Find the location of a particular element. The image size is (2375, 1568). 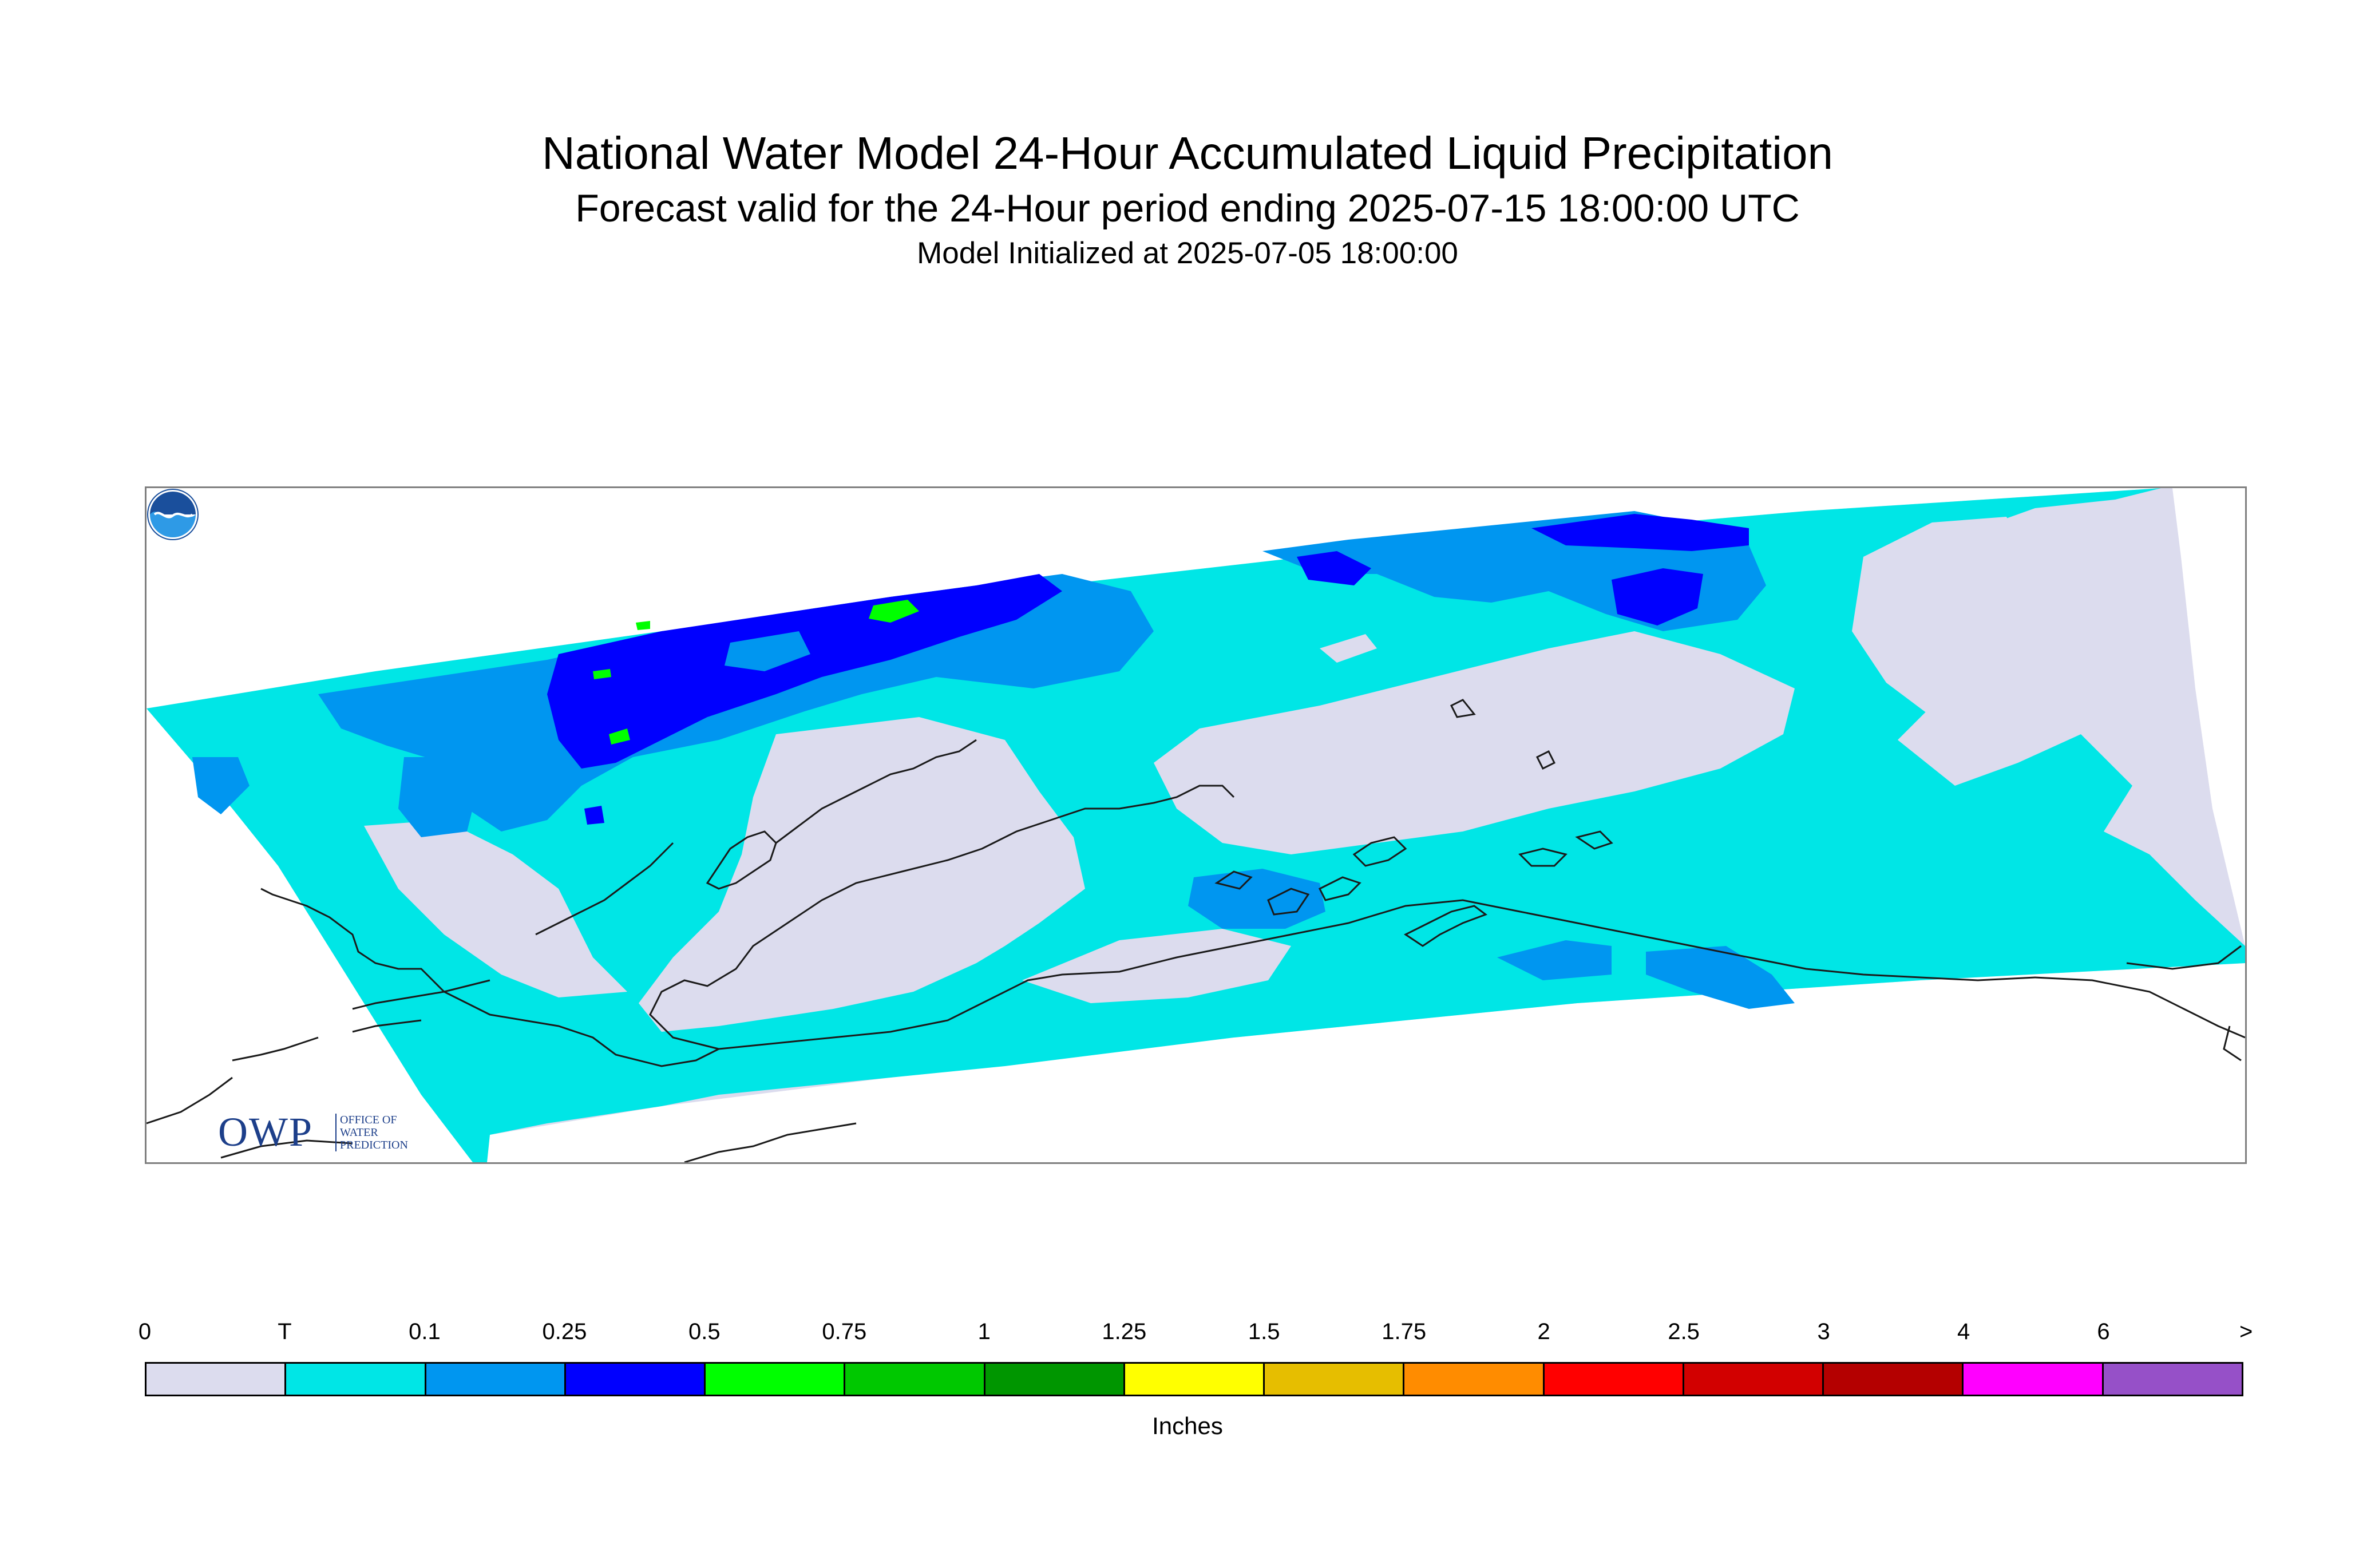

legend-tick-label: 0.25 is located at coordinates (564, 1331).